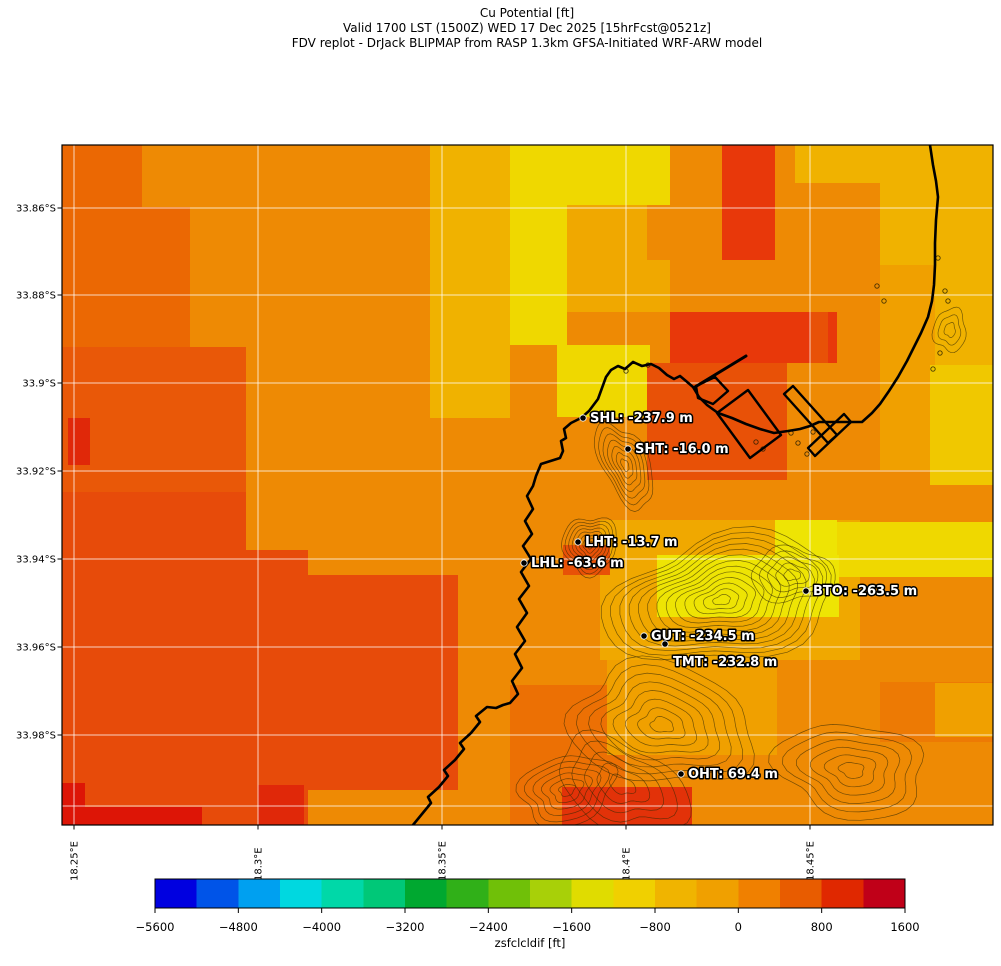 The image size is (1001, 966). I want to click on colorbar-tick-label: −4000, so click(321, 927).